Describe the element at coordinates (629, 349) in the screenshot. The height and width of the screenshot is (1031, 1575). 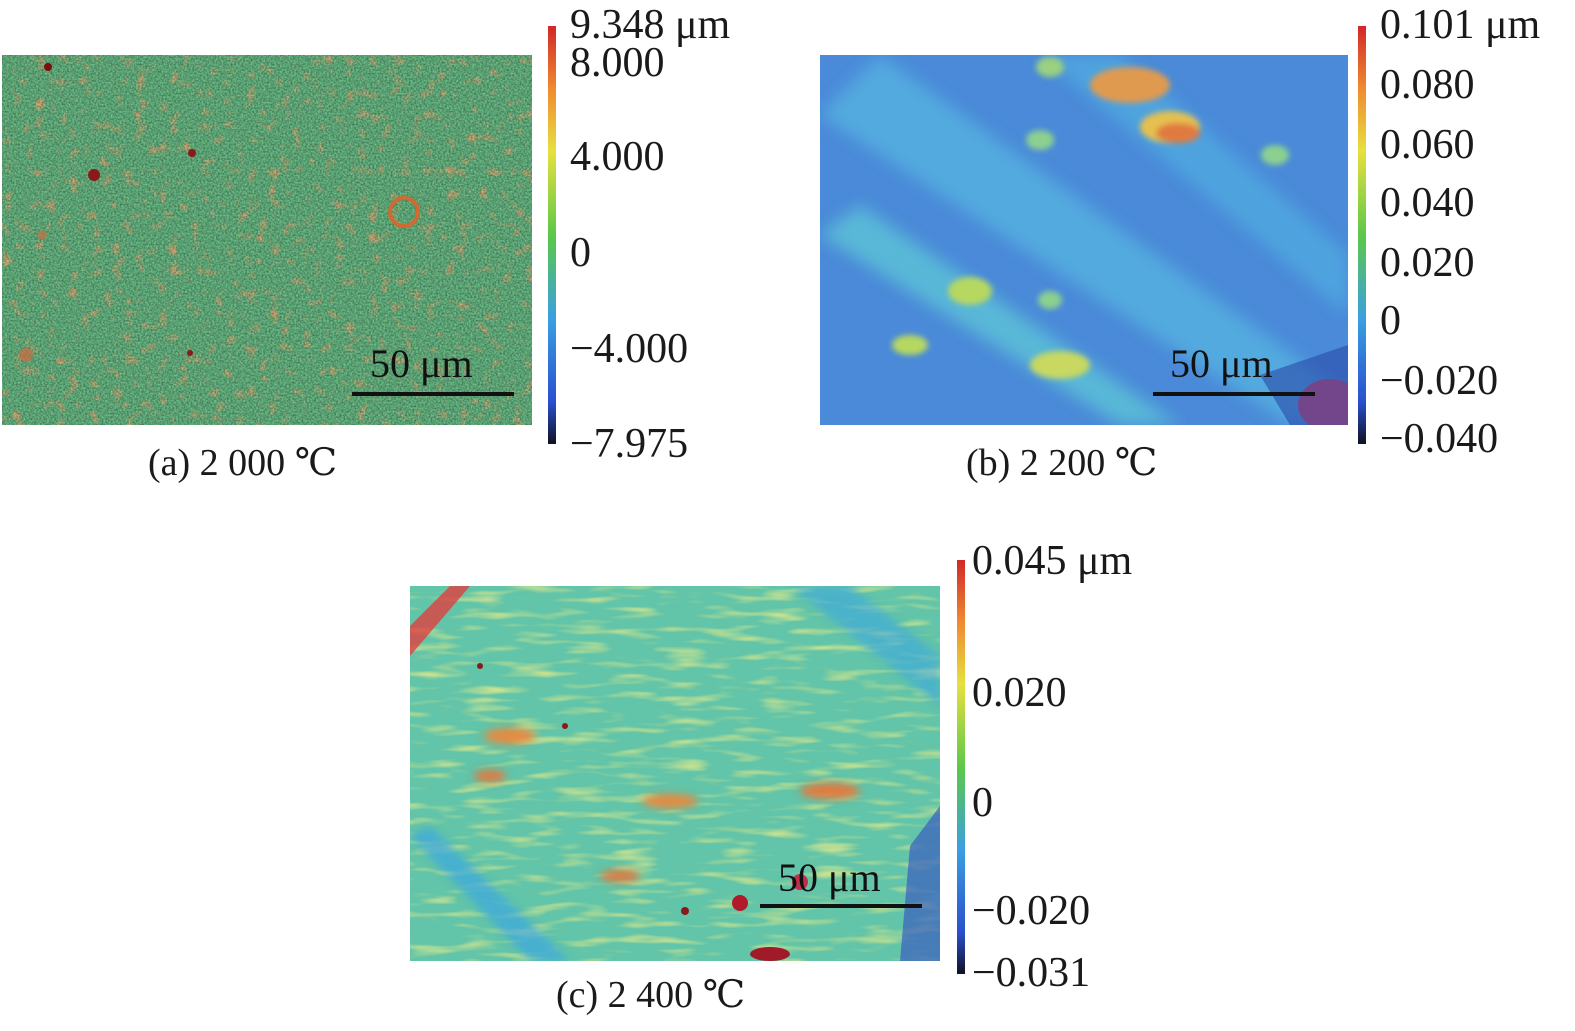
I see `colorbar-a-tick-4: −4.000` at that location.